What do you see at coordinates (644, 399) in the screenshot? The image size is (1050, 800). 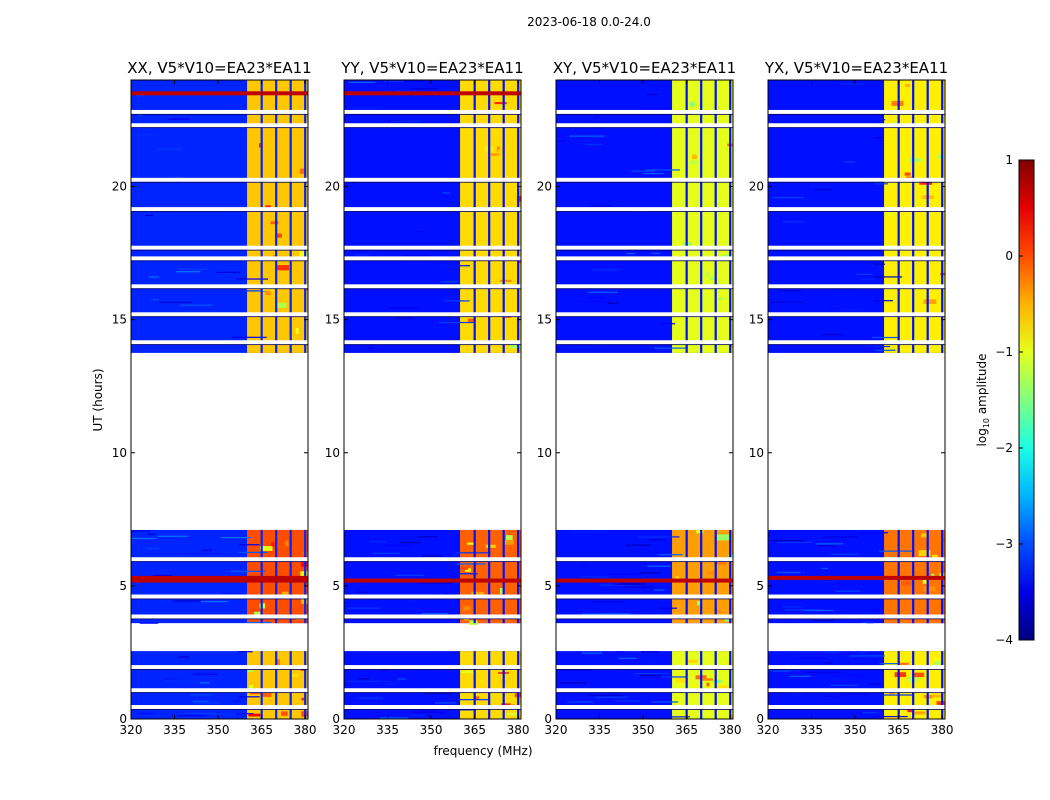 I see `panel-frame` at bounding box center [644, 399].